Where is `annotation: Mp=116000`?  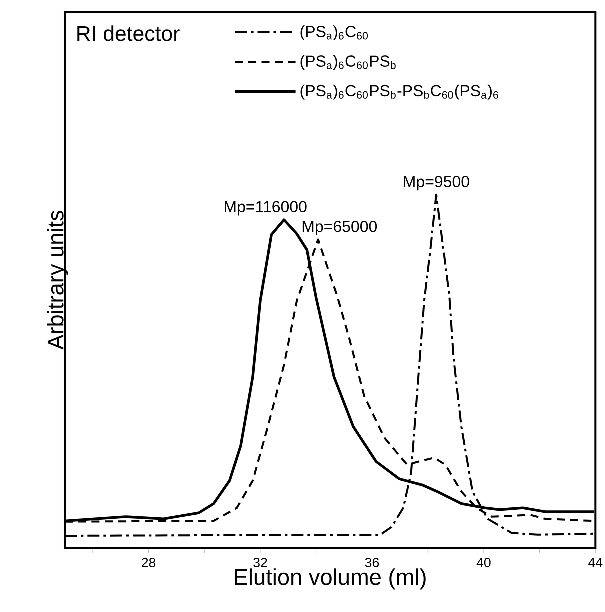 annotation: Mp=116000 is located at coordinates (266, 208).